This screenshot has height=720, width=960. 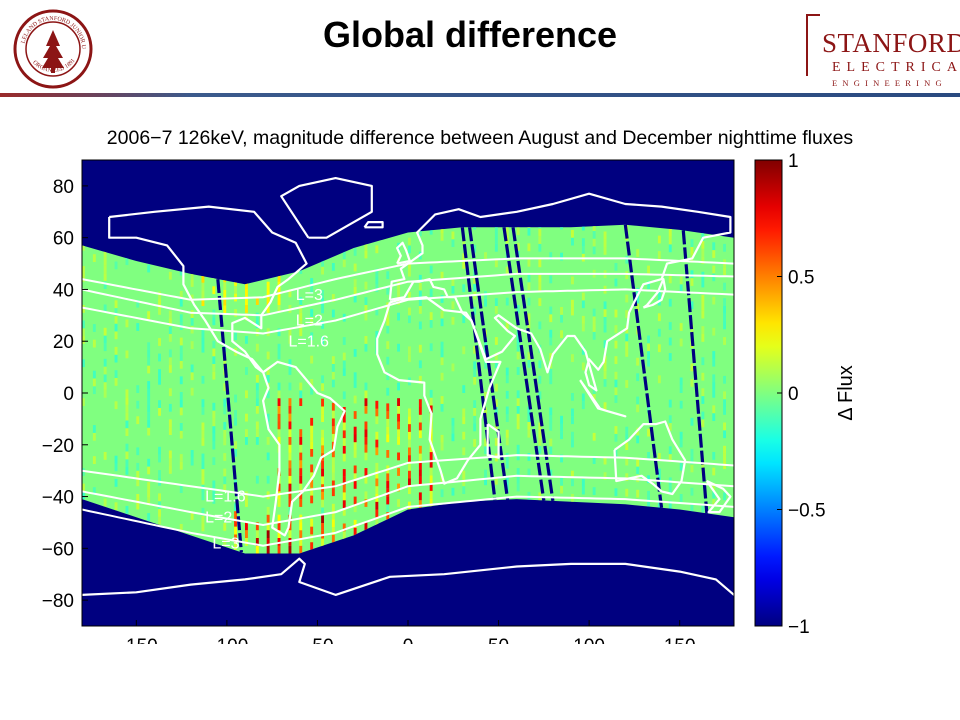 I want to click on x-tick-label: 0, so click(x=408, y=640).